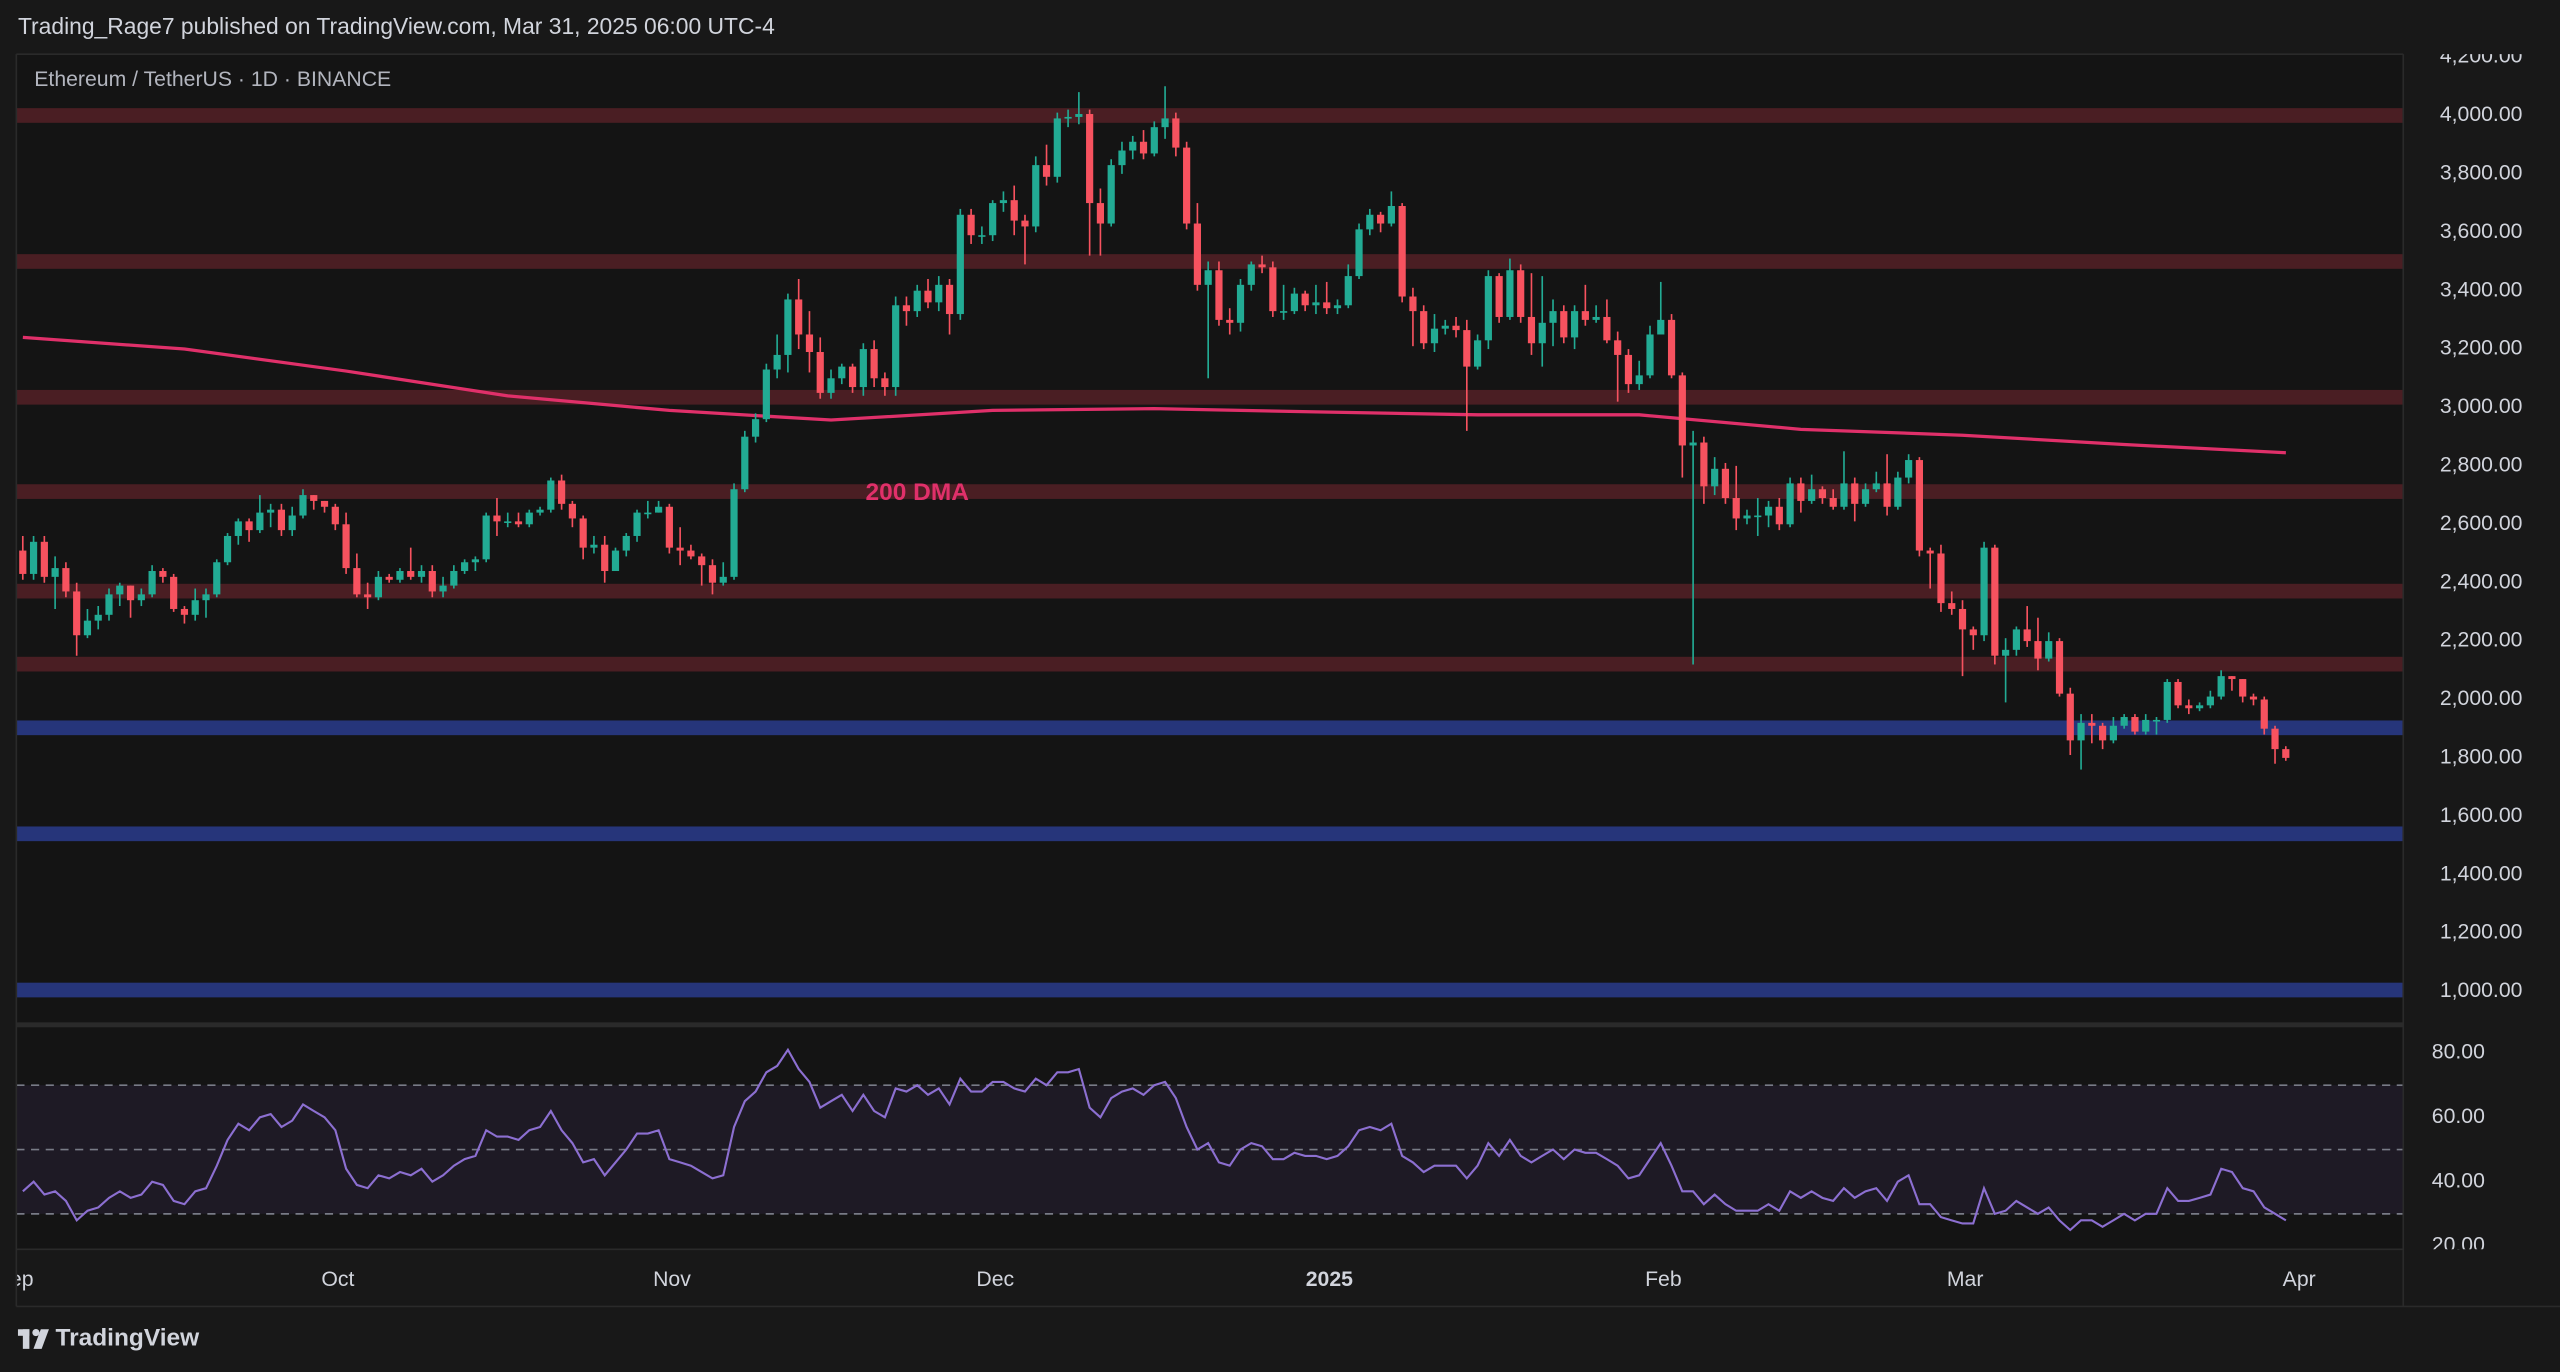  I want to click on y-tick-label: 4,200.00, so click(2481, 56).